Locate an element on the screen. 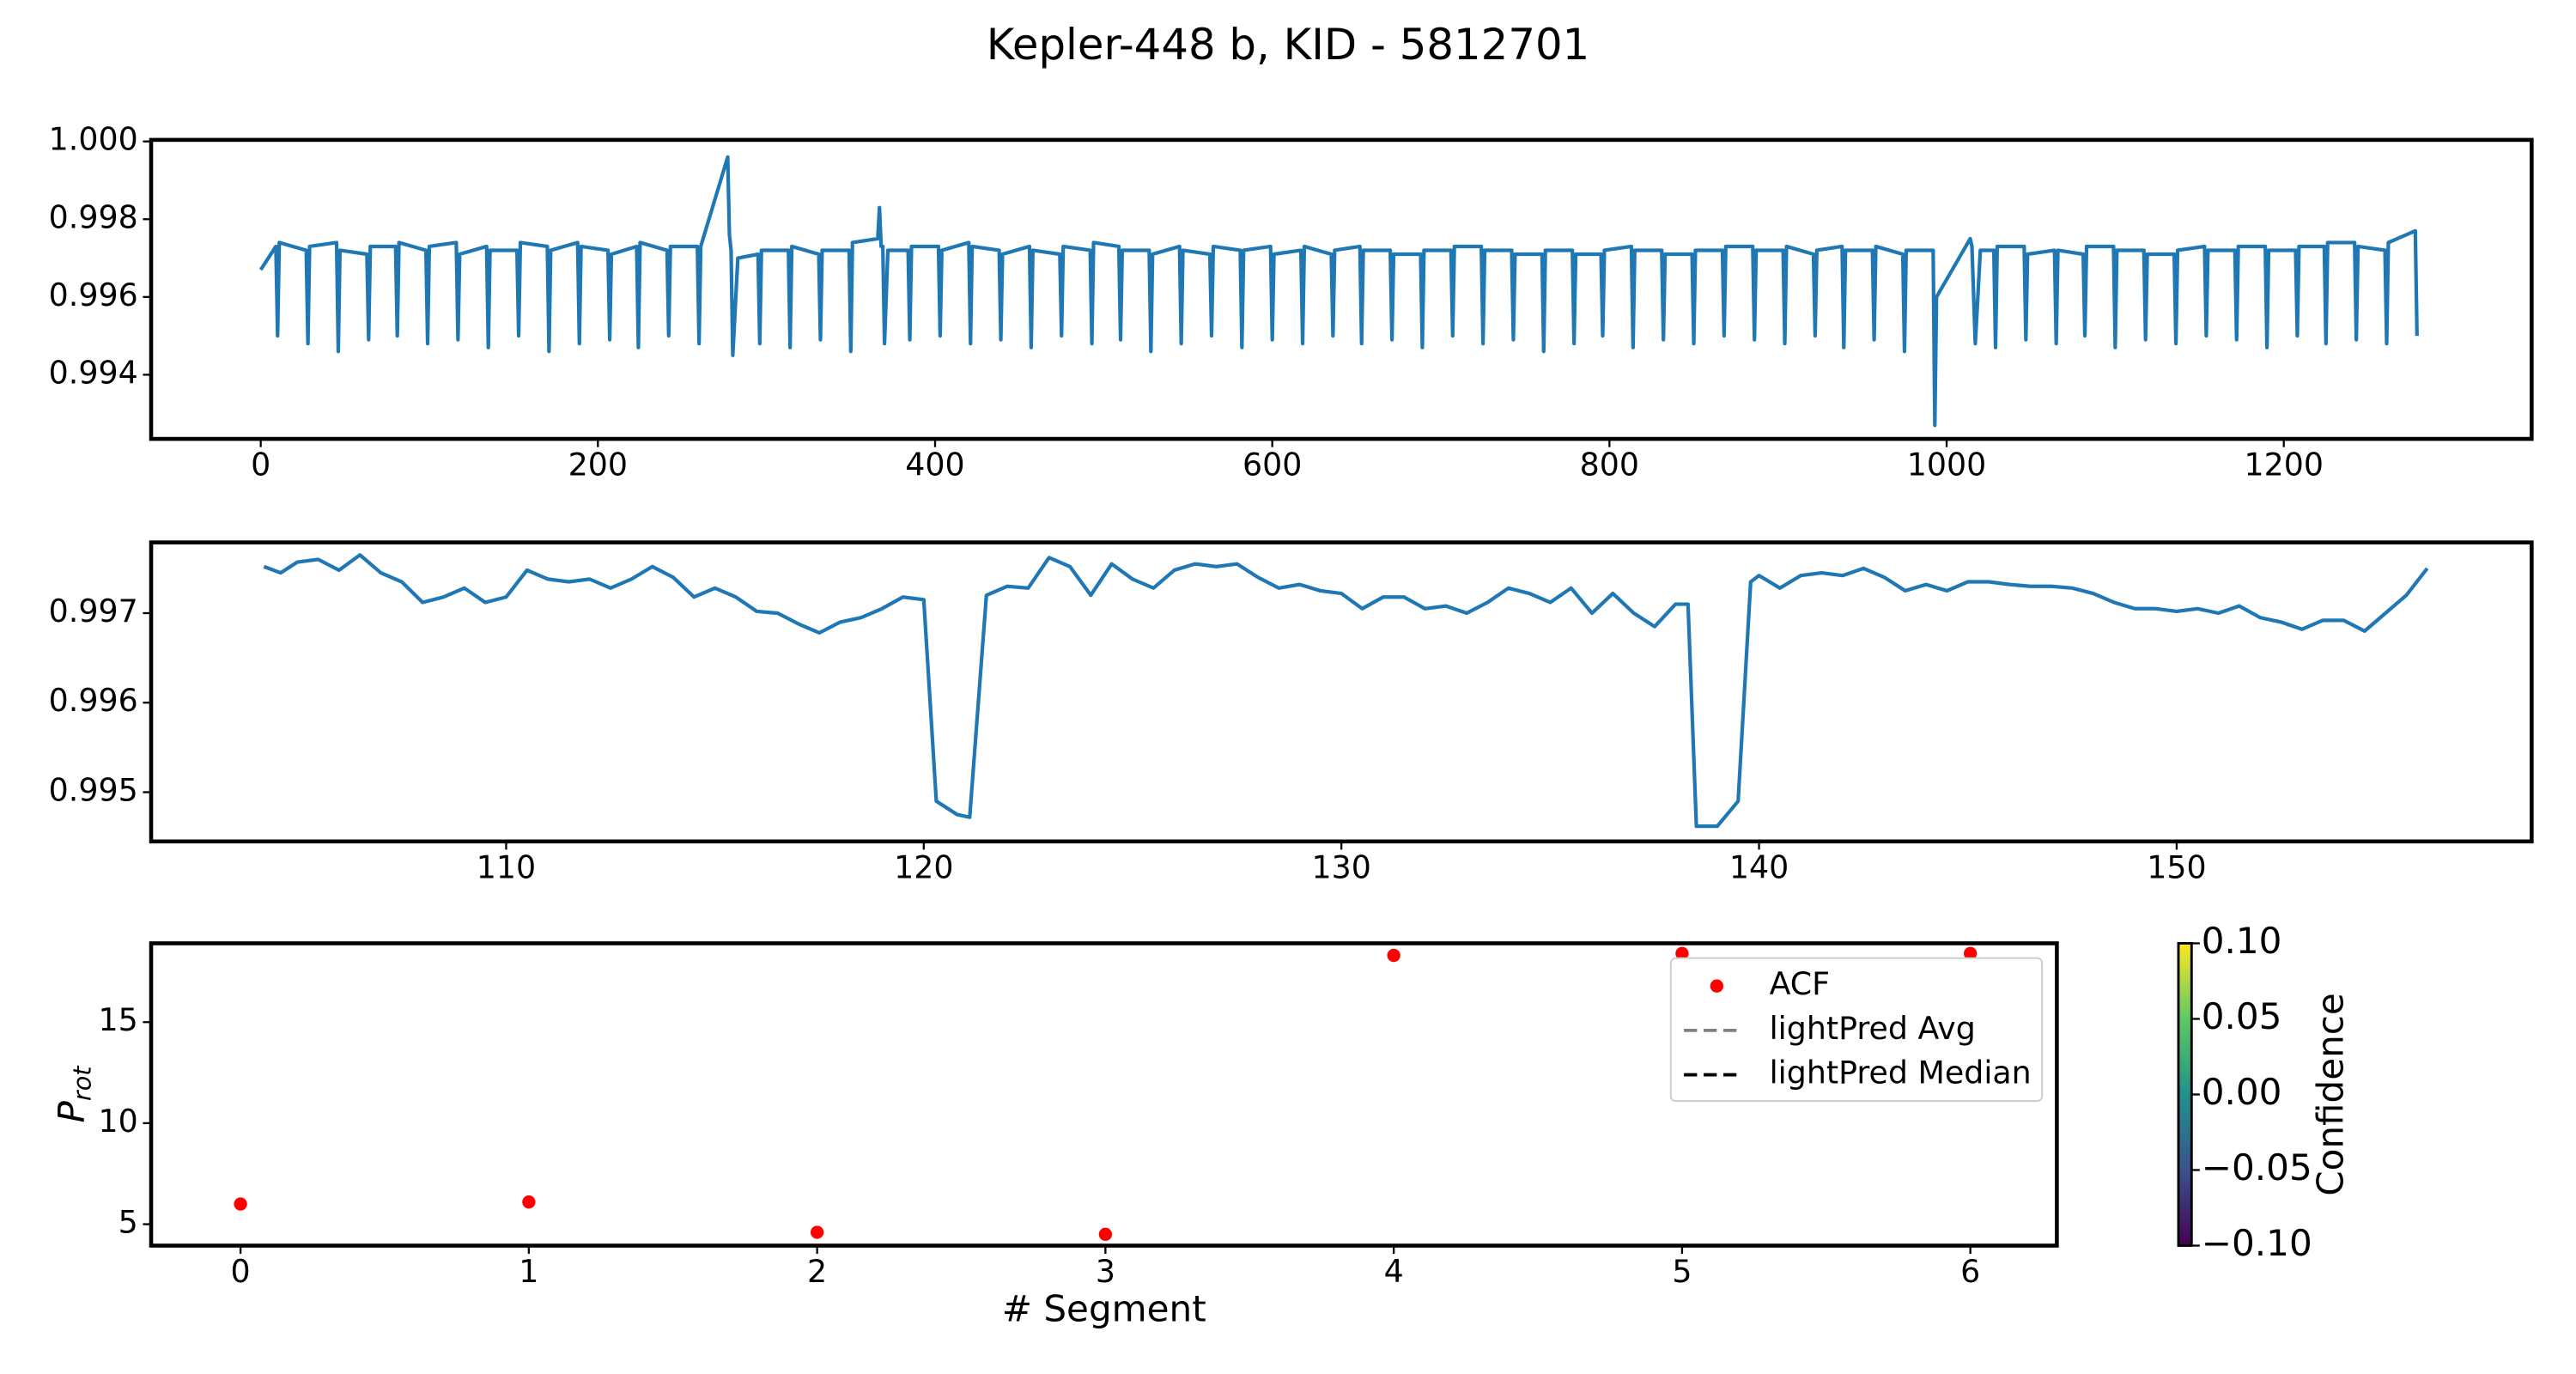  x-tick-label: 110 is located at coordinates (507, 866).